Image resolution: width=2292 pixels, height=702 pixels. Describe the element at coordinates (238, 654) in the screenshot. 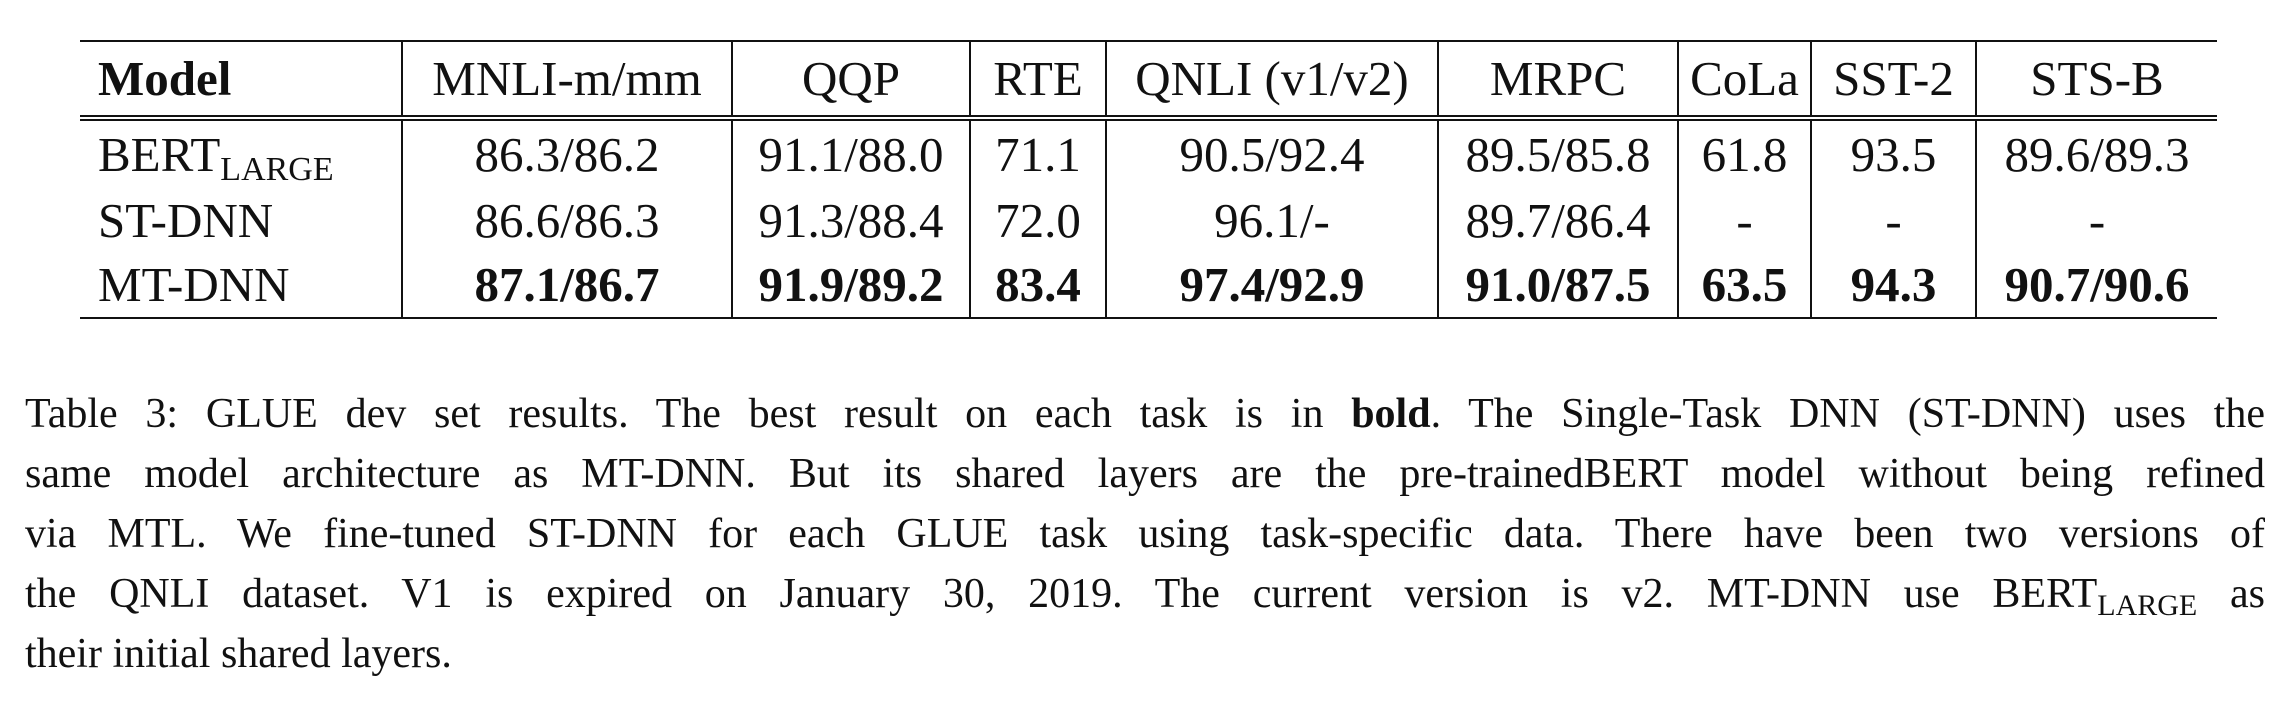

I see `caption-line-5: their initial shared layers.` at that location.